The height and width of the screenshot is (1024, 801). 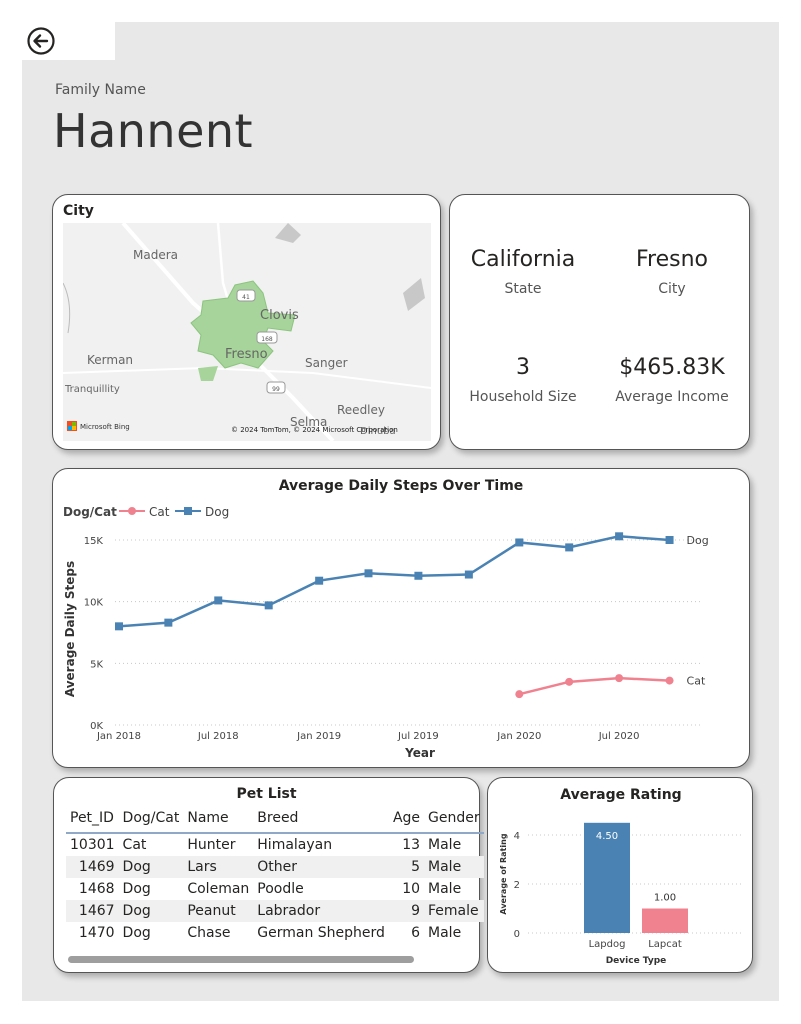 I want to click on cell-breed: German Shepherd, so click(x=321, y=933).